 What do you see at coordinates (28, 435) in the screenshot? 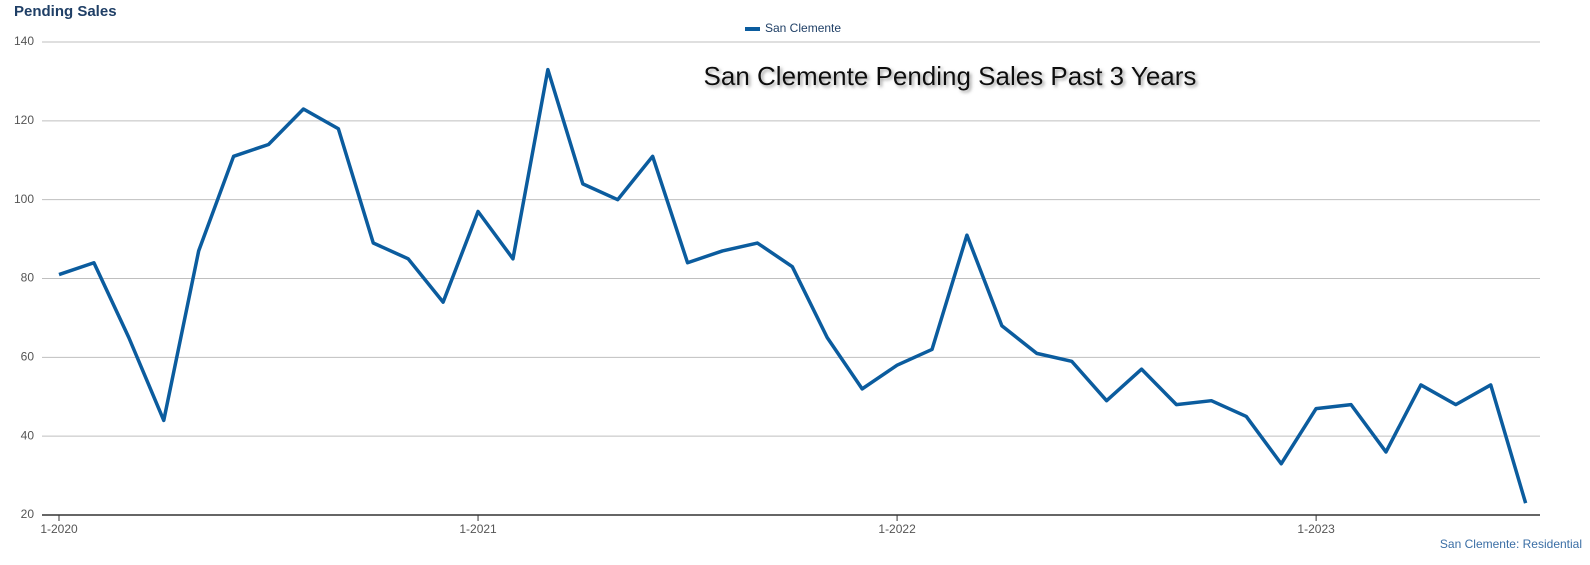
I see `y-tick-label: 40` at bounding box center [28, 435].